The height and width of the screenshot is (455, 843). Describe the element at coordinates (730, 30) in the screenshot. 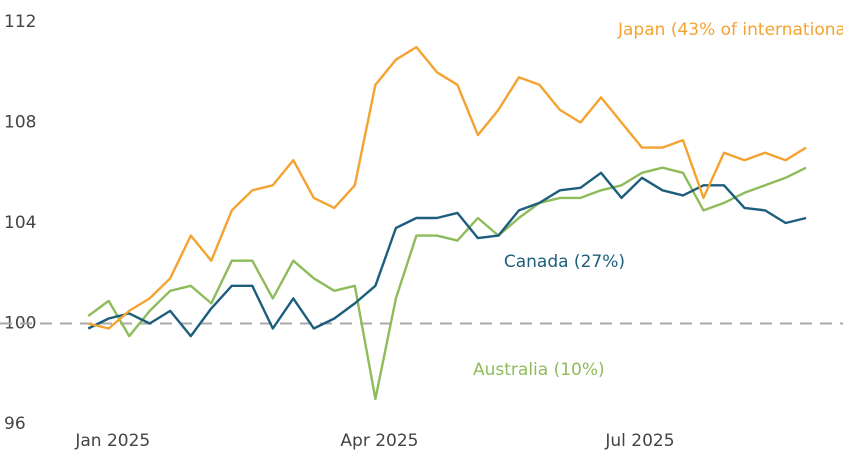

I see `series-label: Japan (43% of international visitors)` at that location.